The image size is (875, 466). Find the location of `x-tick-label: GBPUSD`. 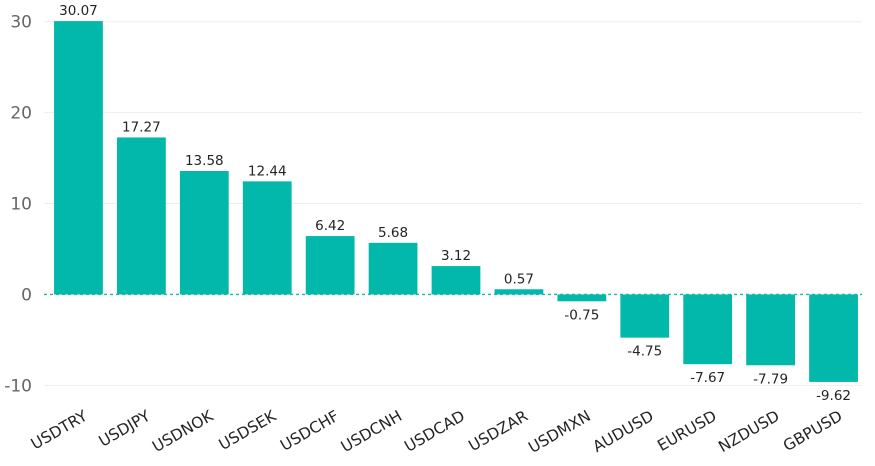

x-tick-label: GBPUSD is located at coordinates (812, 431).